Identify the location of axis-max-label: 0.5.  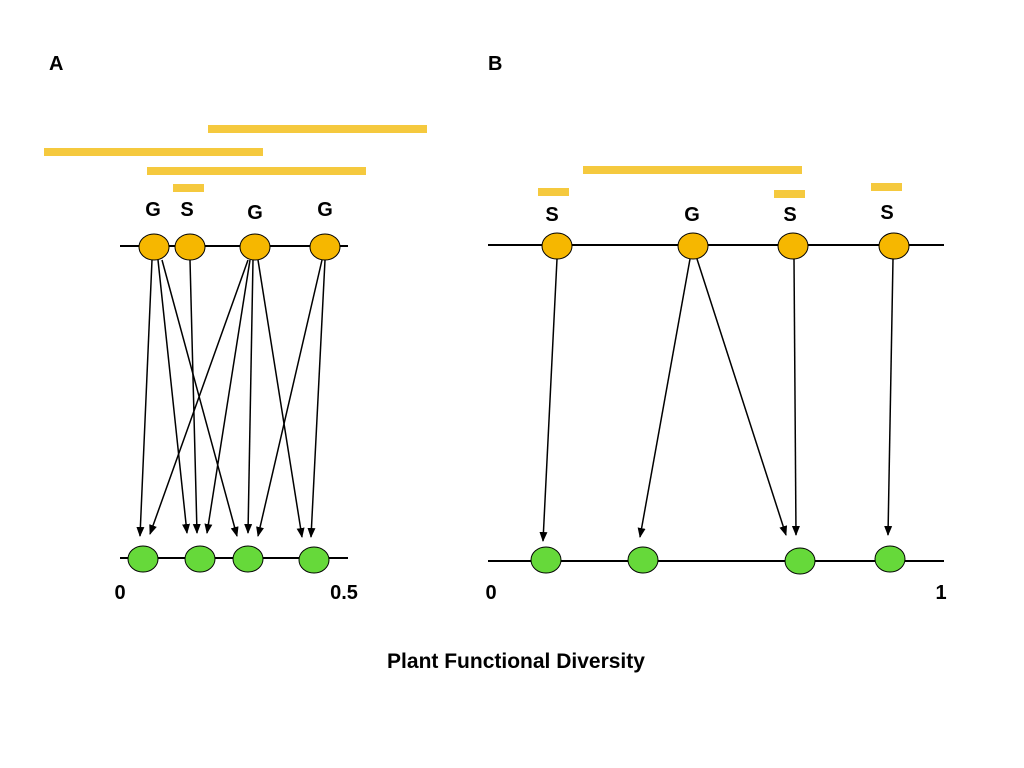
(344, 593).